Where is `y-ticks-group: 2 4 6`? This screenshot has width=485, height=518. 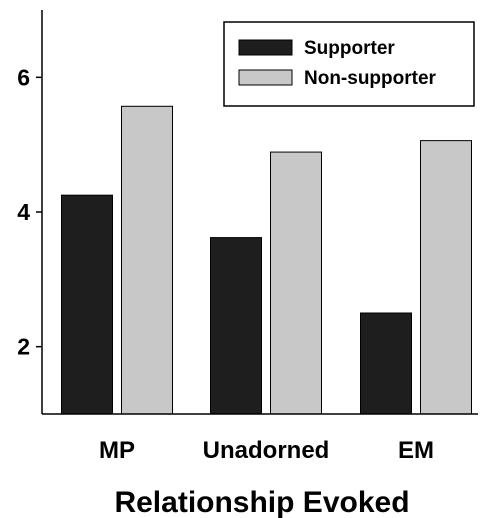 y-ticks-group: 2 4 6 is located at coordinates (29, 212).